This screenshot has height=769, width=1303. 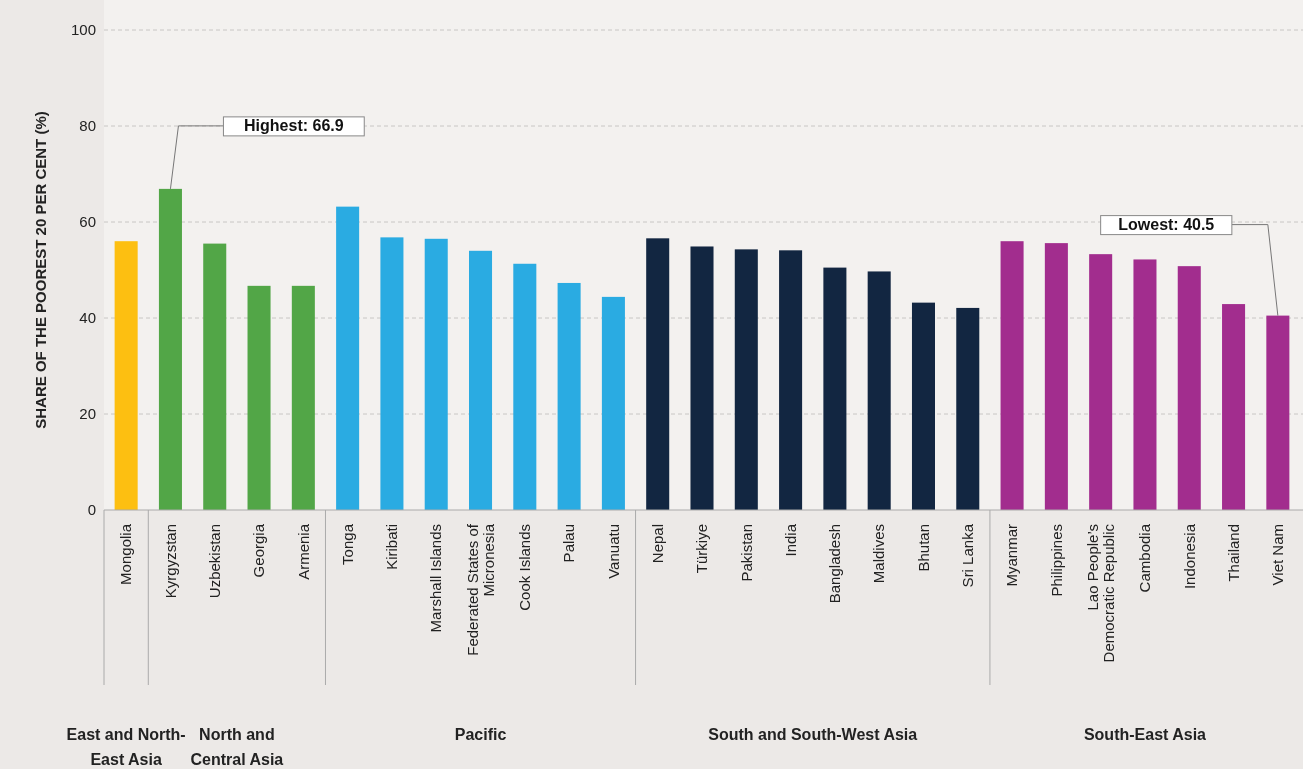 What do you see at coordinates (40, 270) in the screenshot?
I see `y-axis-title: SHARE OF THE POOREST 20 PER CENT (%)` at bounding box center [40, 270].